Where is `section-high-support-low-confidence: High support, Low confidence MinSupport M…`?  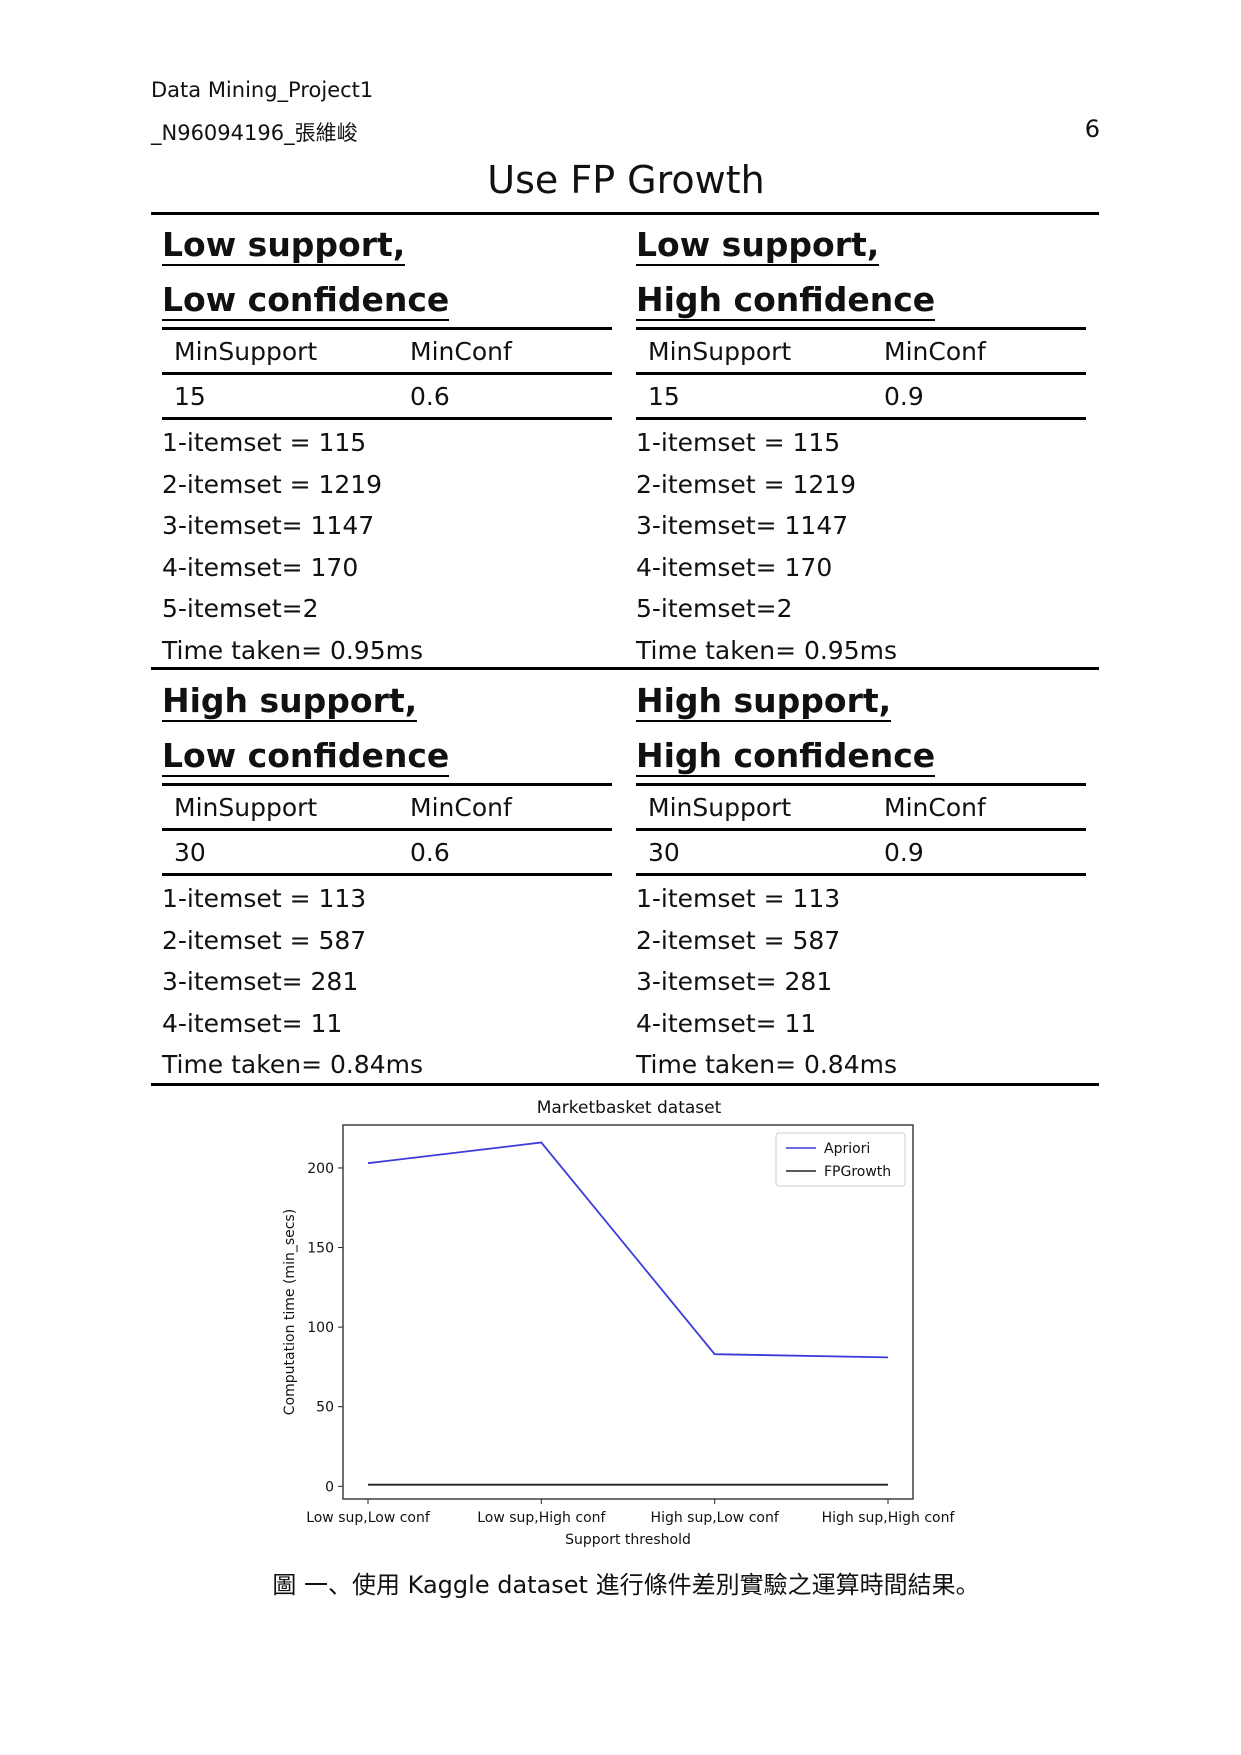 section-high-support-low-confidence: High support, Low confidence MinSupport M… is located at coordinates (387, 879).